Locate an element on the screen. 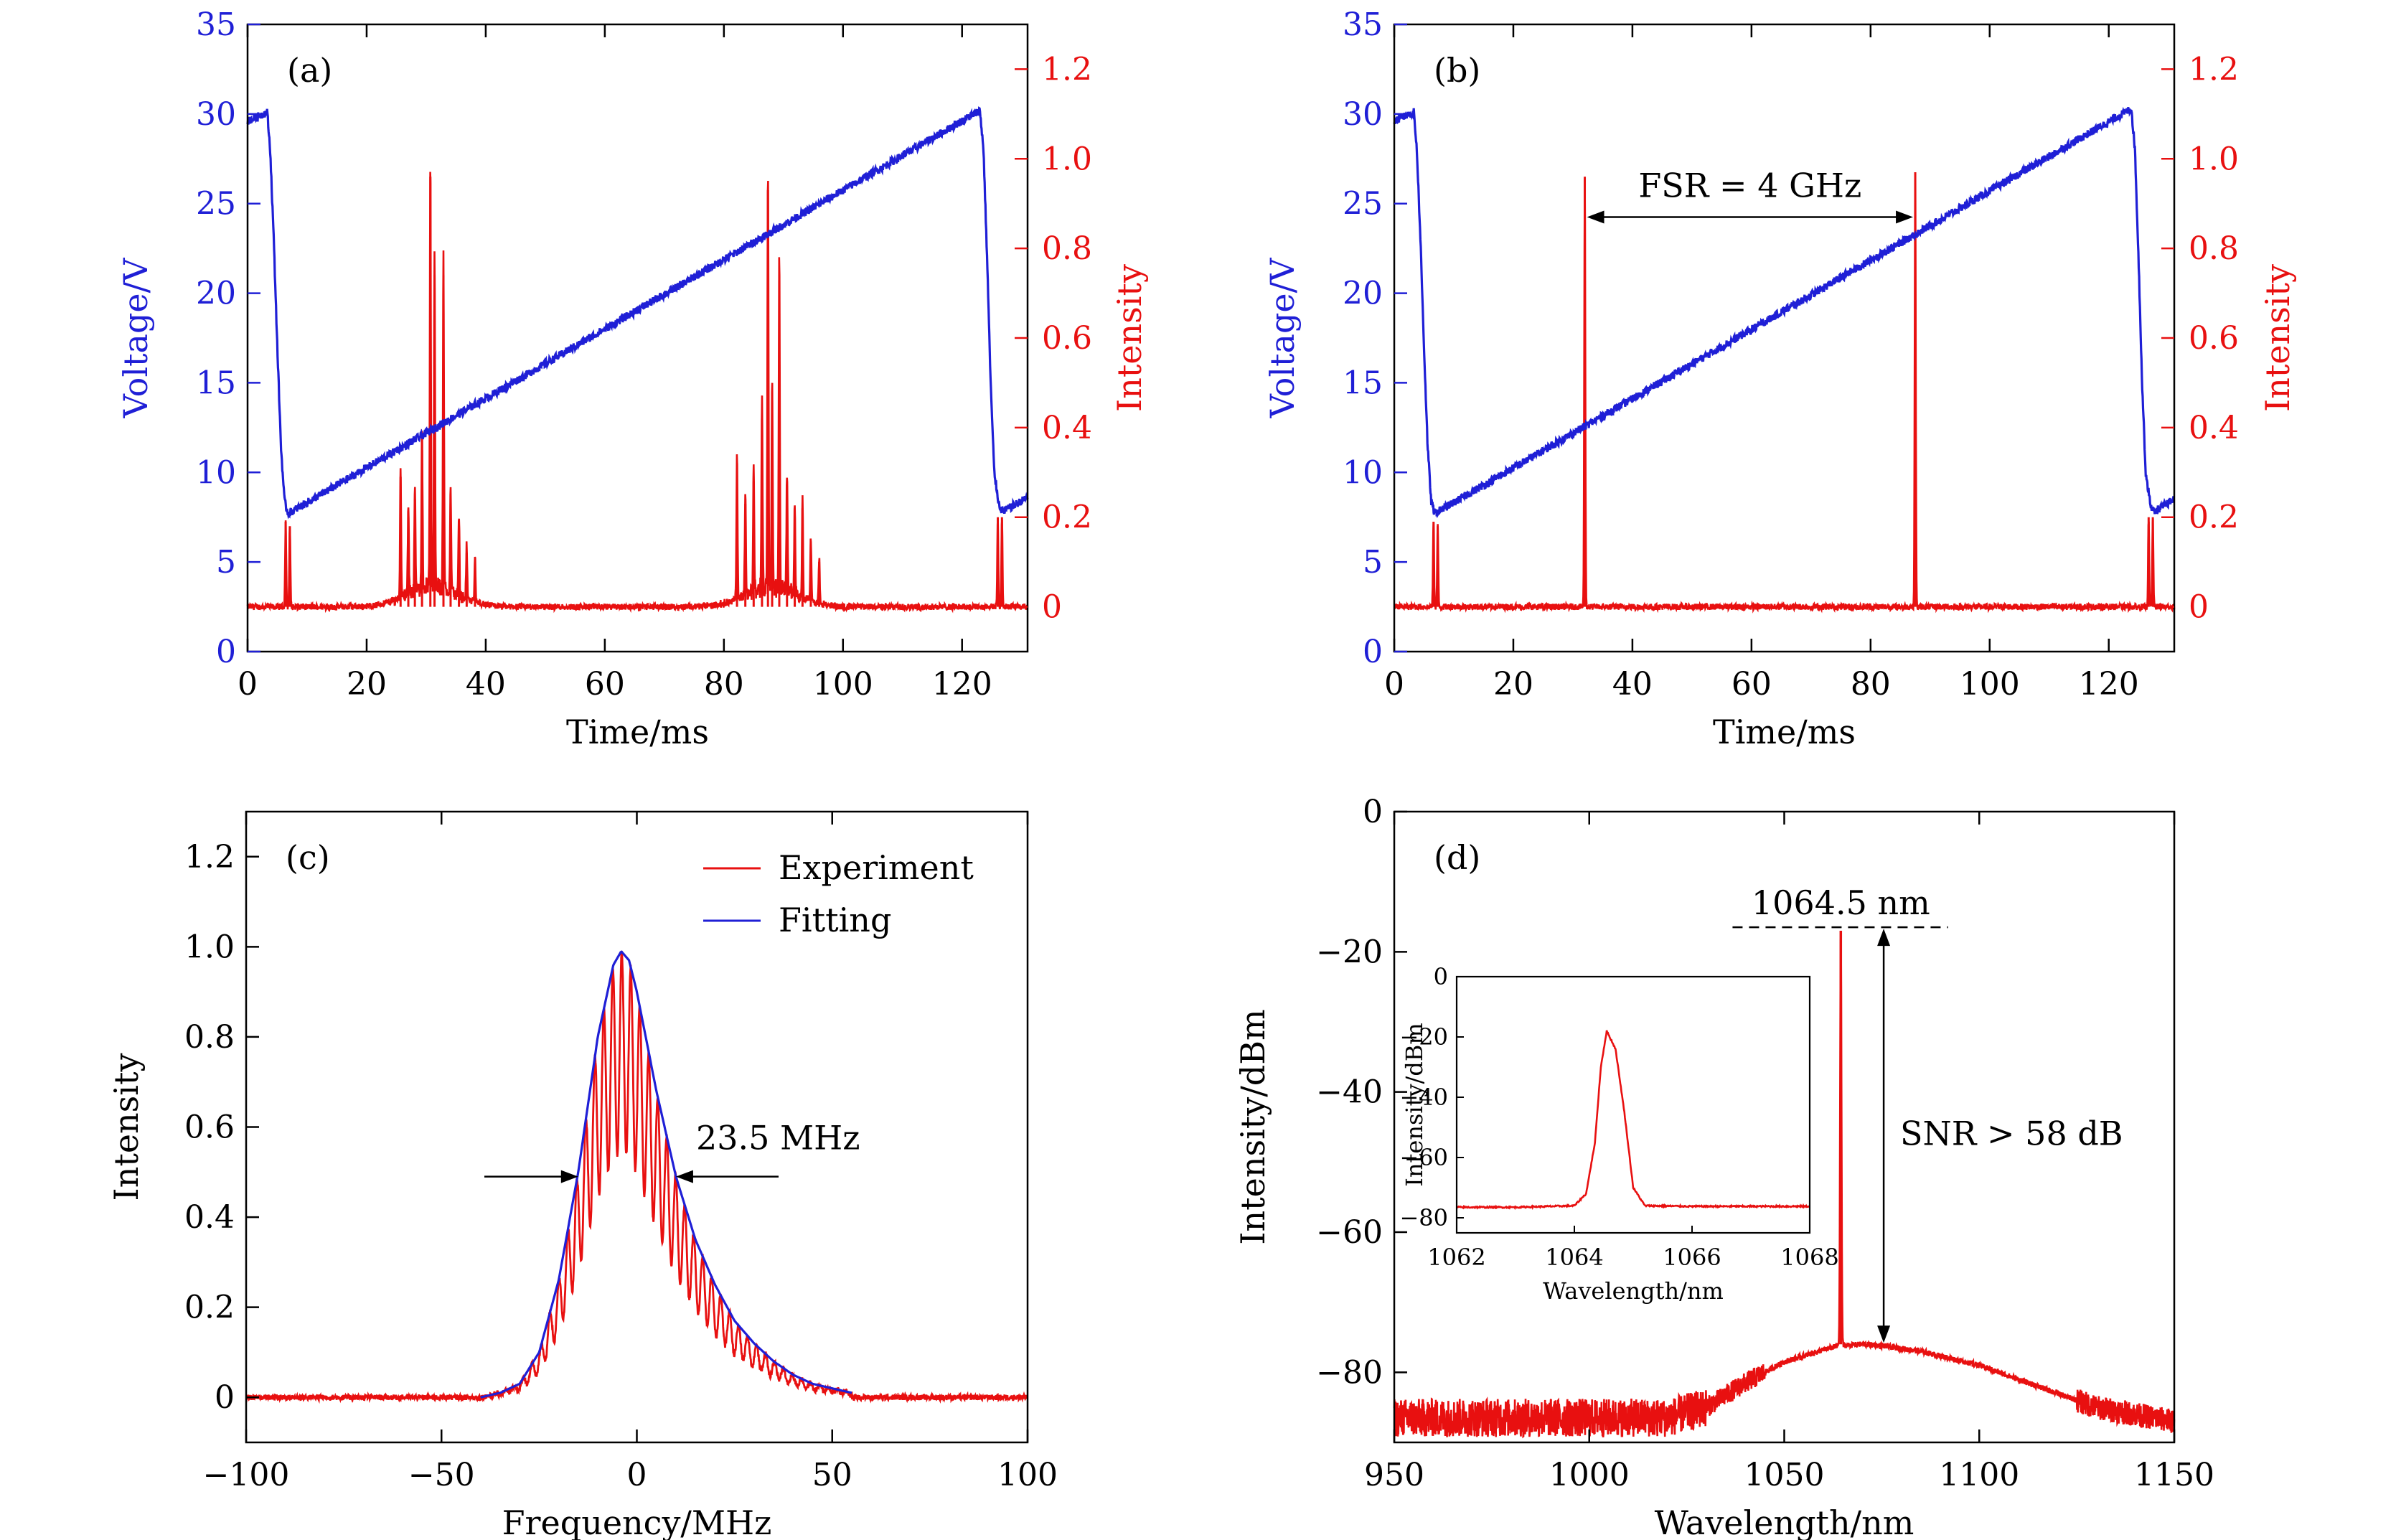 The image size is (2401, 1540). y-tick-label: 10 is located at coordinates (216, 472).